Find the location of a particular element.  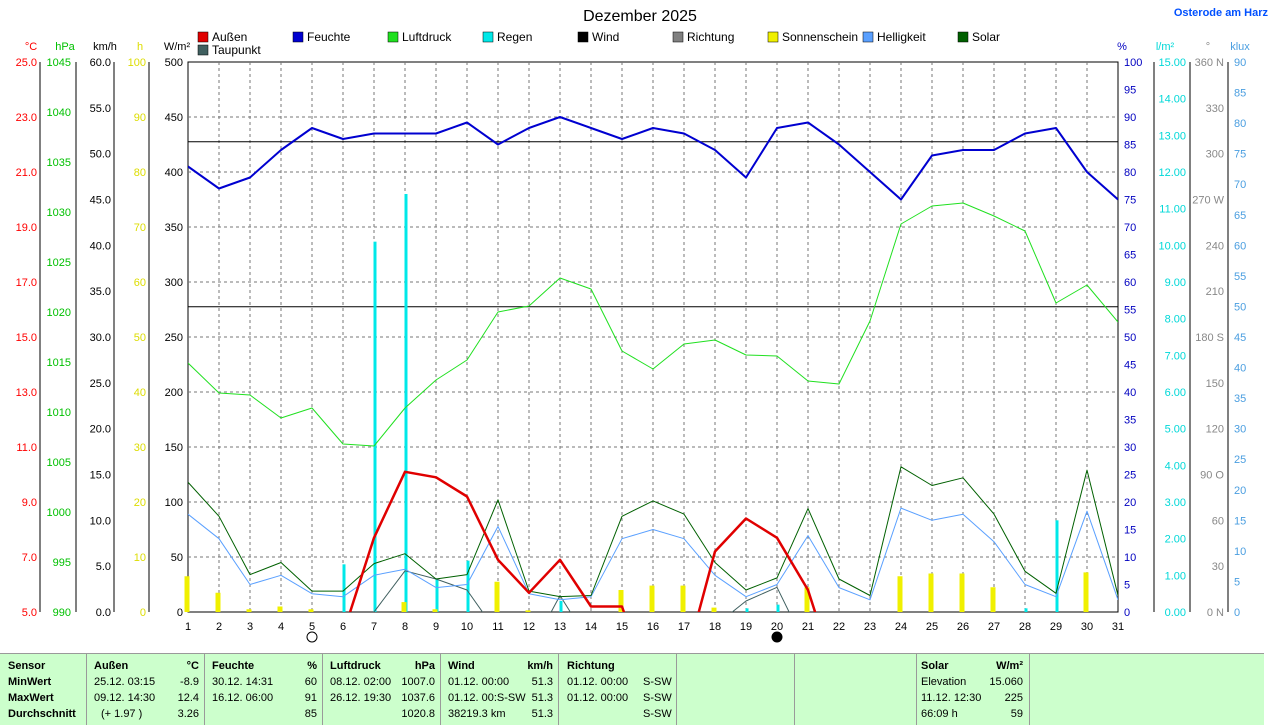

feuchte-header: Feuchte is located at coordinates (233, 666).